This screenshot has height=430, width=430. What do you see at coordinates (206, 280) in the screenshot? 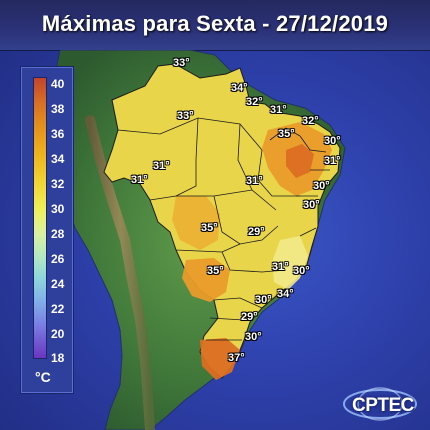
I see `warm-zone-south-center` at bounding box center [206, 280].